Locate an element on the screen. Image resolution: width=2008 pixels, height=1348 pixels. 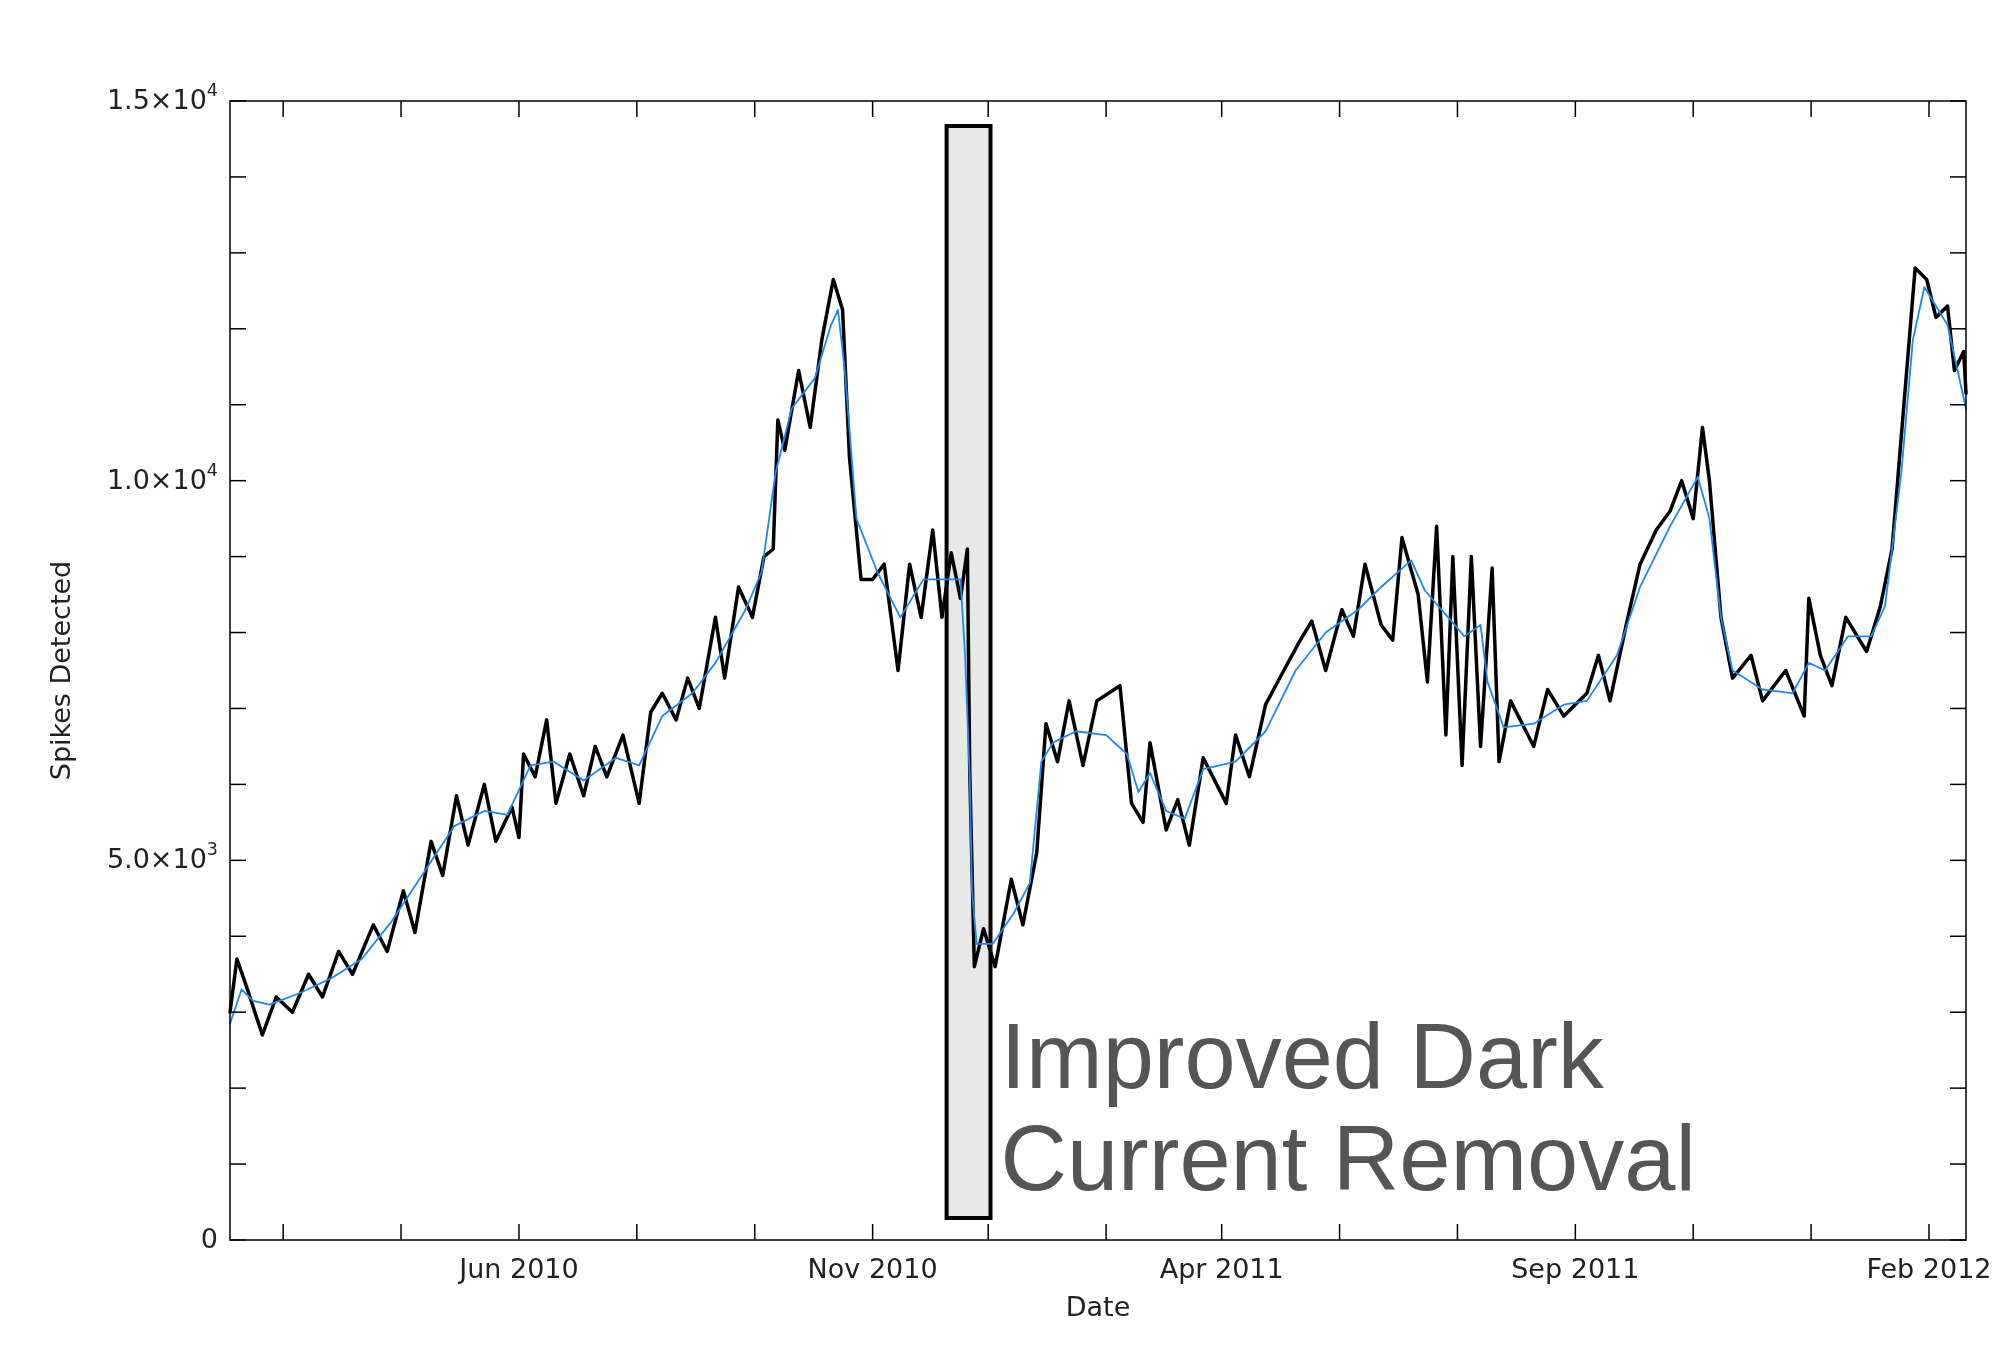
y-tick-label: 1.5×10$^{4}$ is located at coordinates (162, 97).